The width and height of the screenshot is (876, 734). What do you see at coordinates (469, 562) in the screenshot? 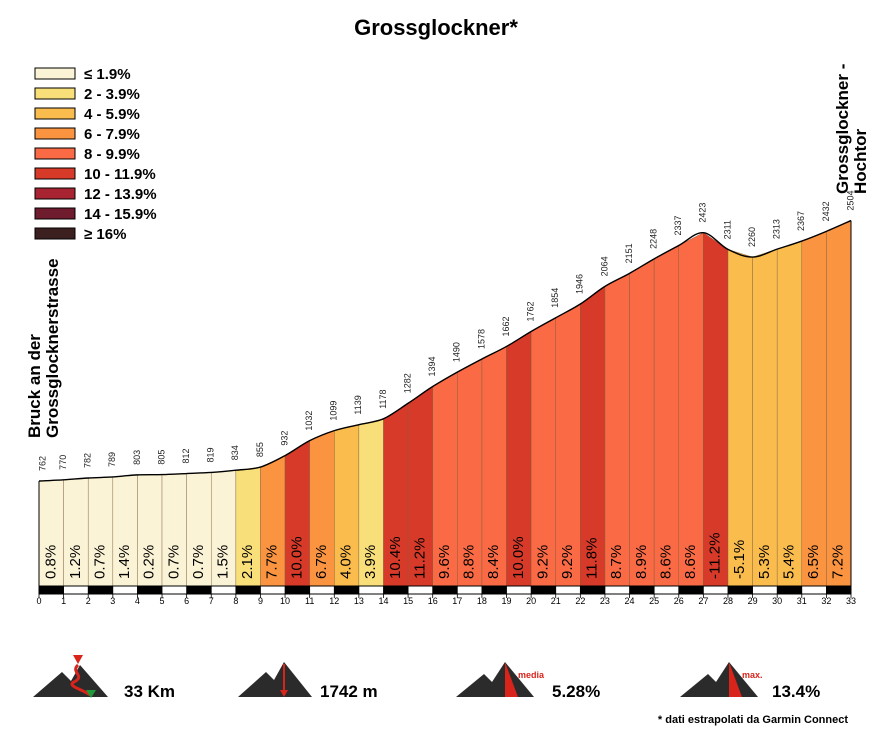
I see `gradient-label: 8.8%` at bounding box center [469, 562].